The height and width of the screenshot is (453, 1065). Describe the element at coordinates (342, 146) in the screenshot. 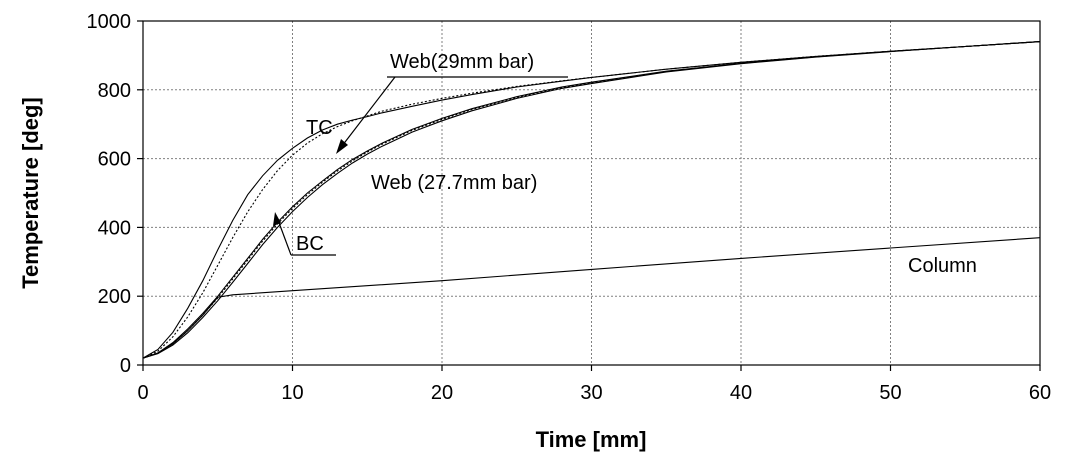

I see `web29-arrowhead` at that location.